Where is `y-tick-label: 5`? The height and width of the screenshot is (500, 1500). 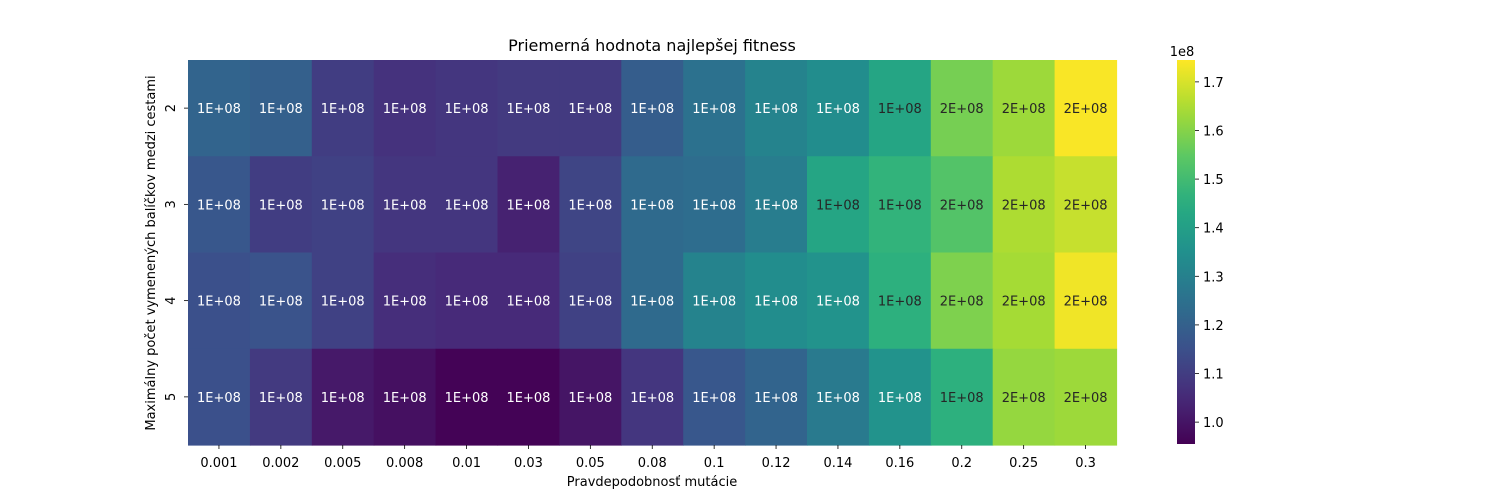
y-tick-label: 5 is located at coordinates (171, 397).